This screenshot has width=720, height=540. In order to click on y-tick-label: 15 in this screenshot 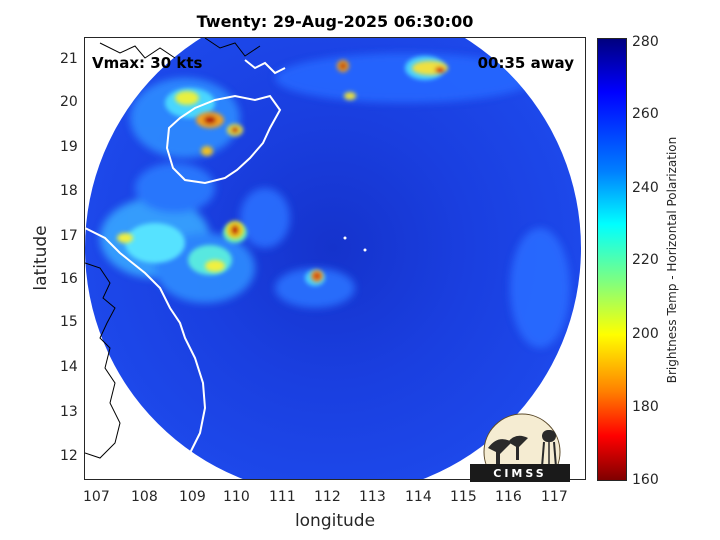, I will do `click(69, 322)`.